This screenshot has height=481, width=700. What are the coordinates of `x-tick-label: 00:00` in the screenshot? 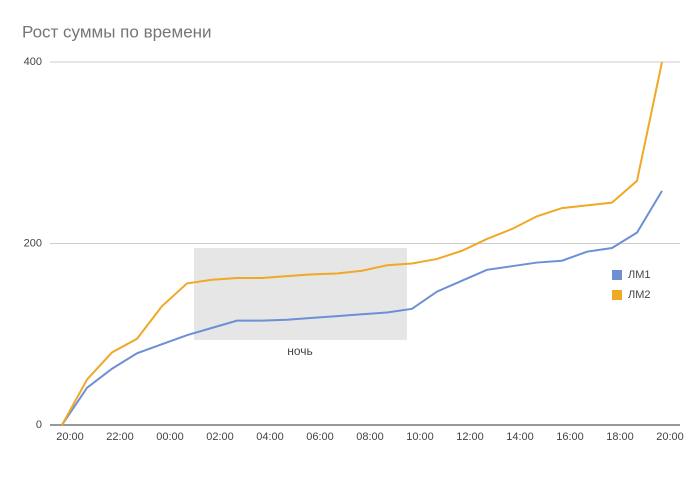 It's located at (170, 437).